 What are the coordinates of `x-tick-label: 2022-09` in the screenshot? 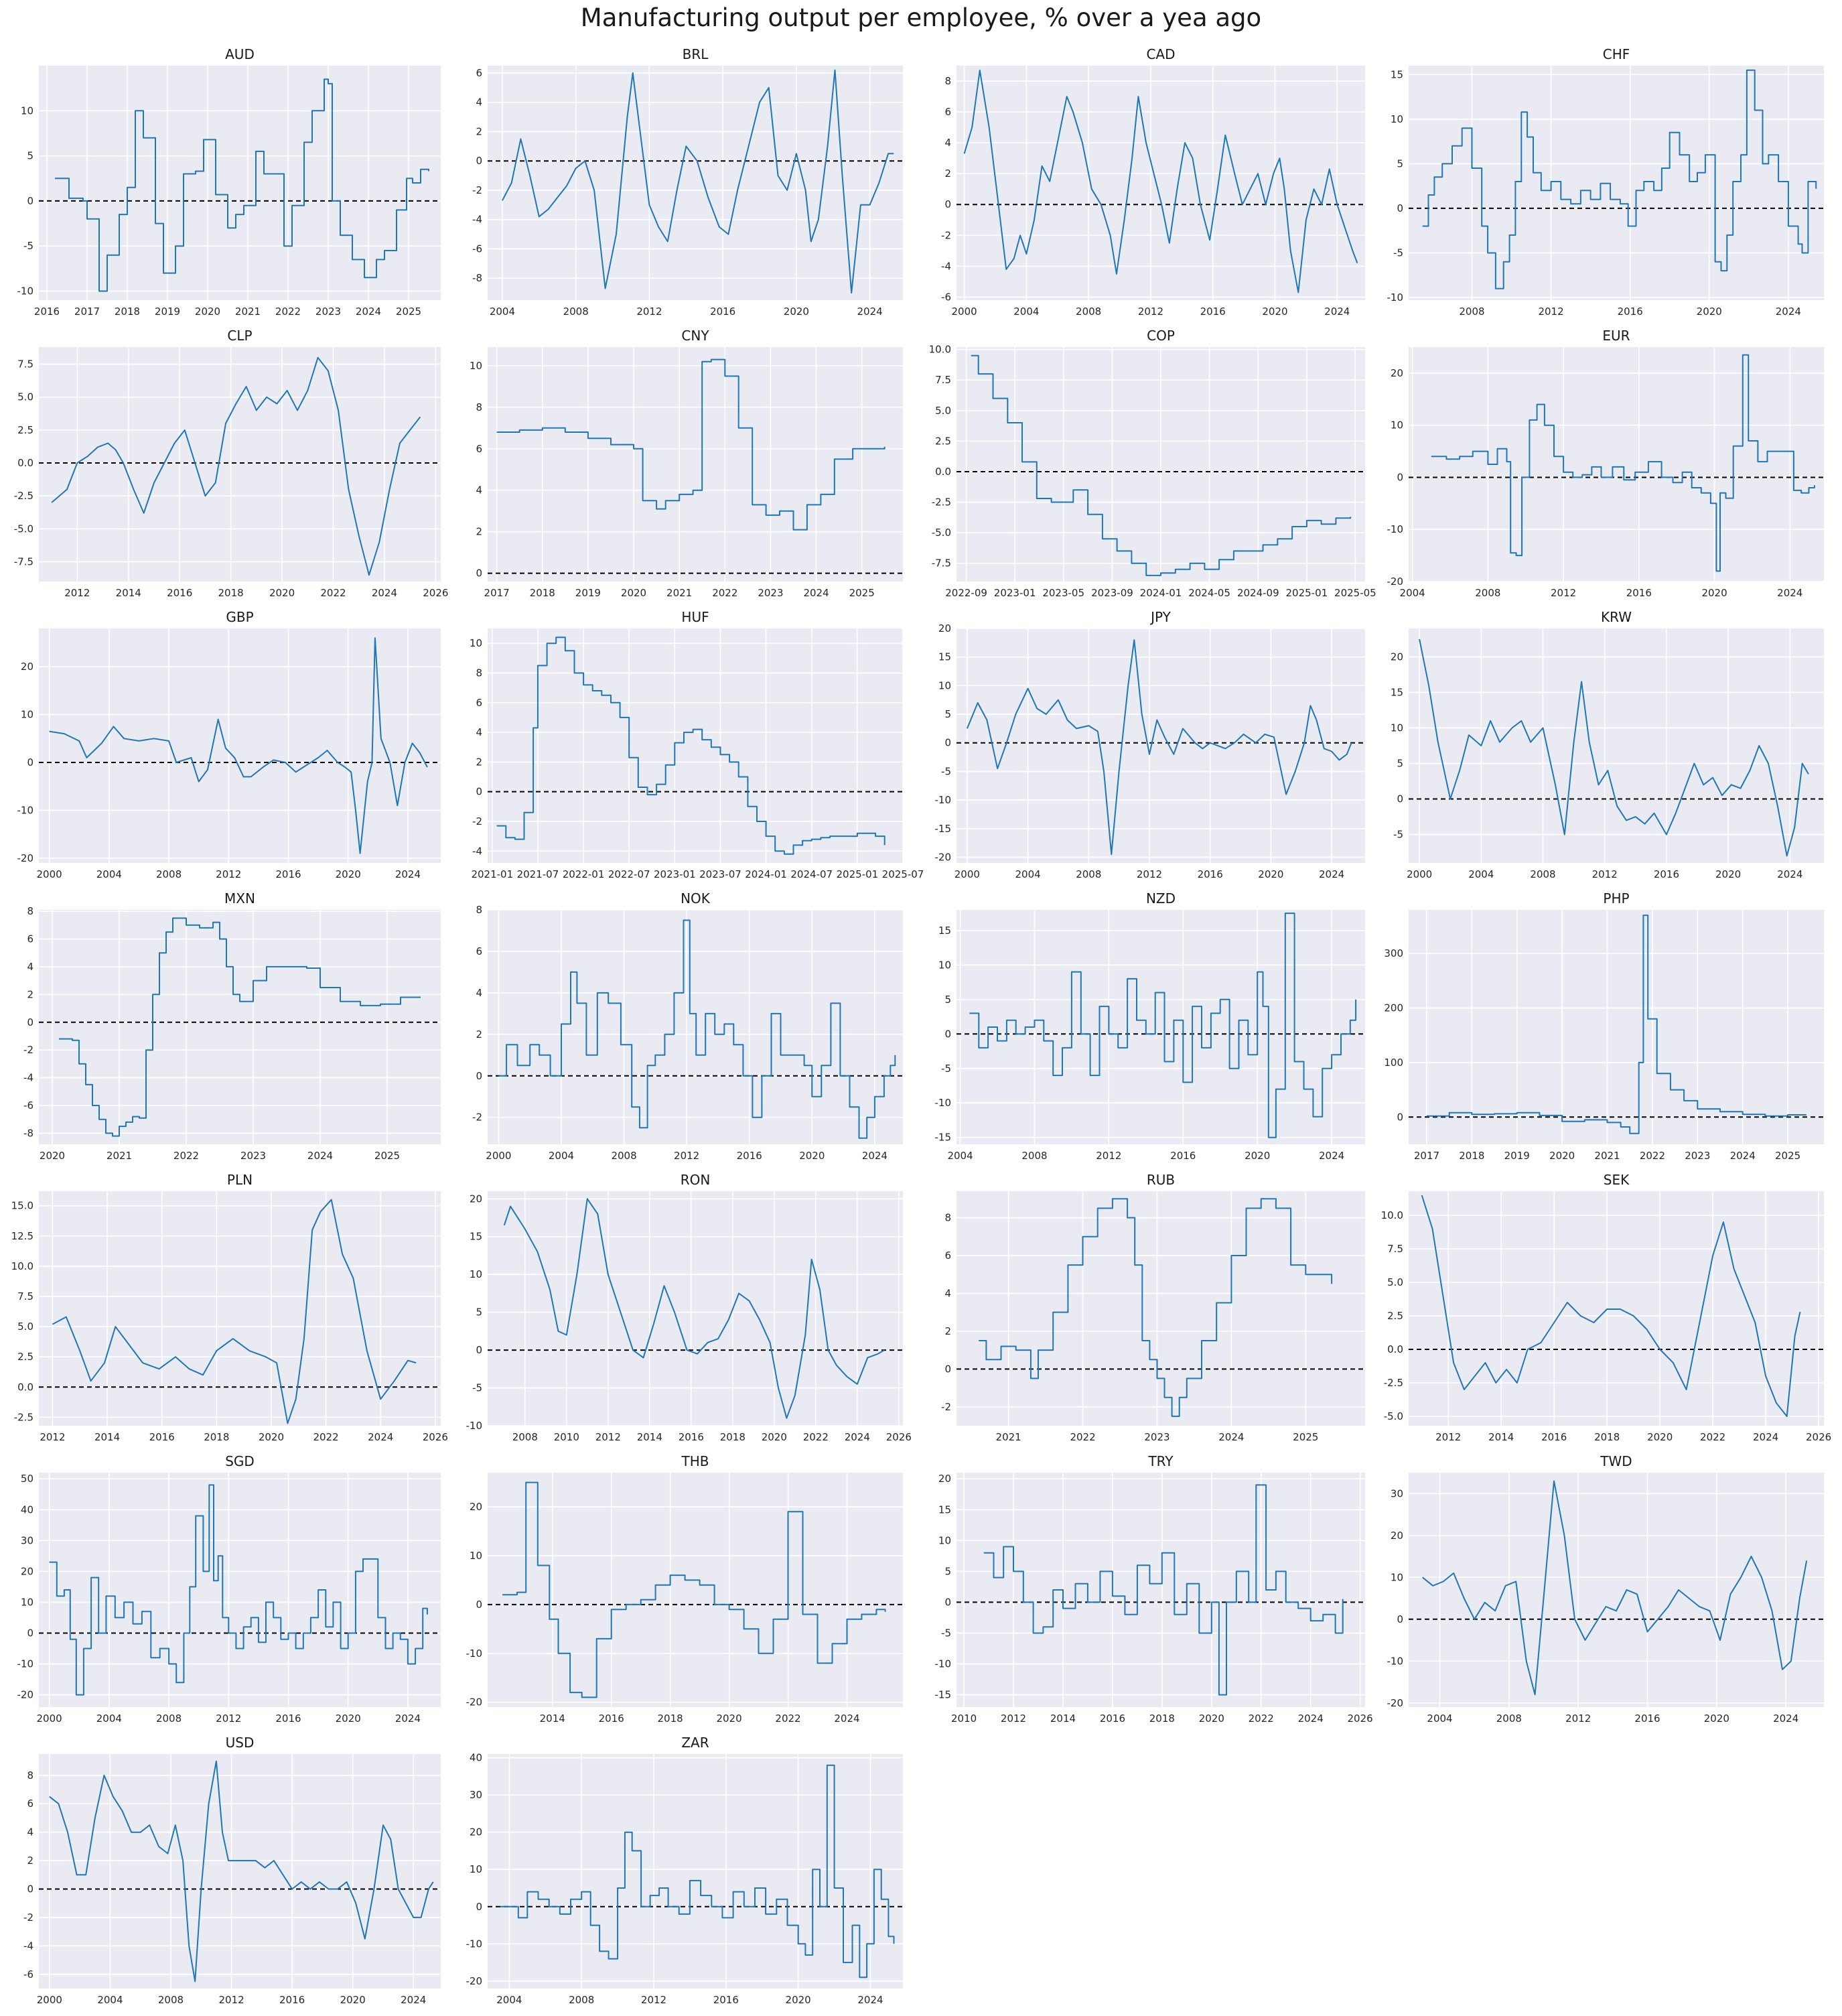 It's located at (966, 593).